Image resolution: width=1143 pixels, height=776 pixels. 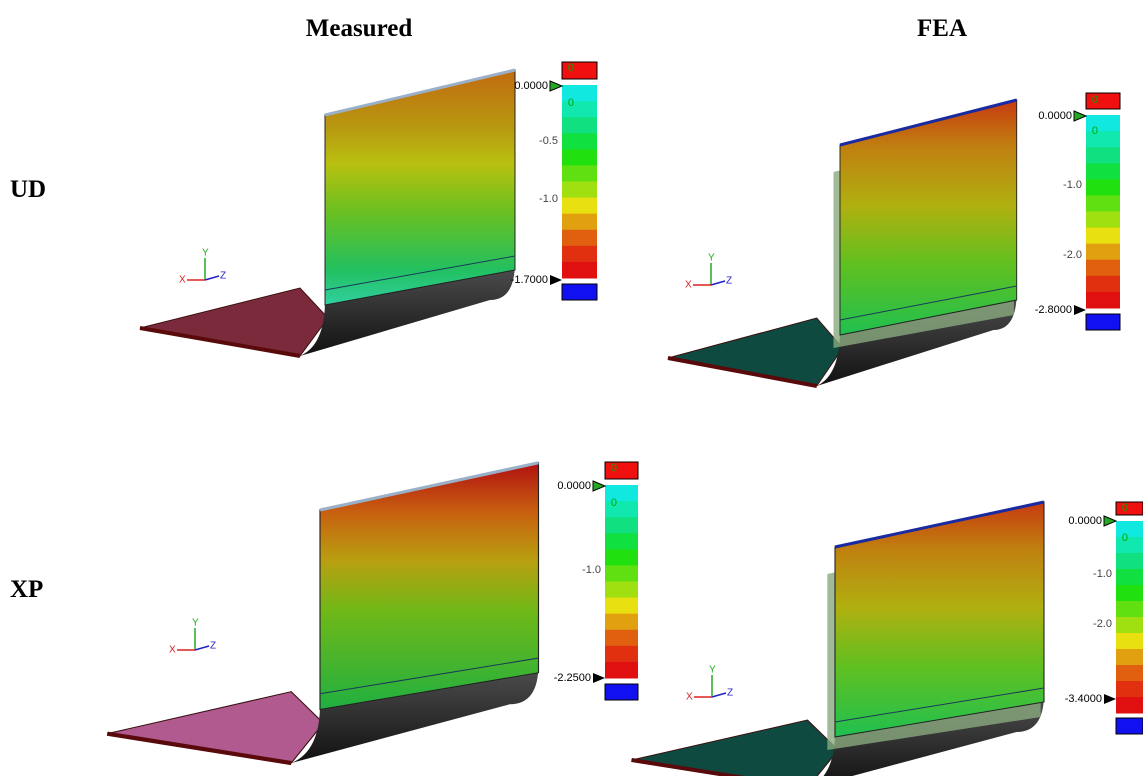 I want to click on scale-marker-label: -3.4000, so click(x=1083, y=699).